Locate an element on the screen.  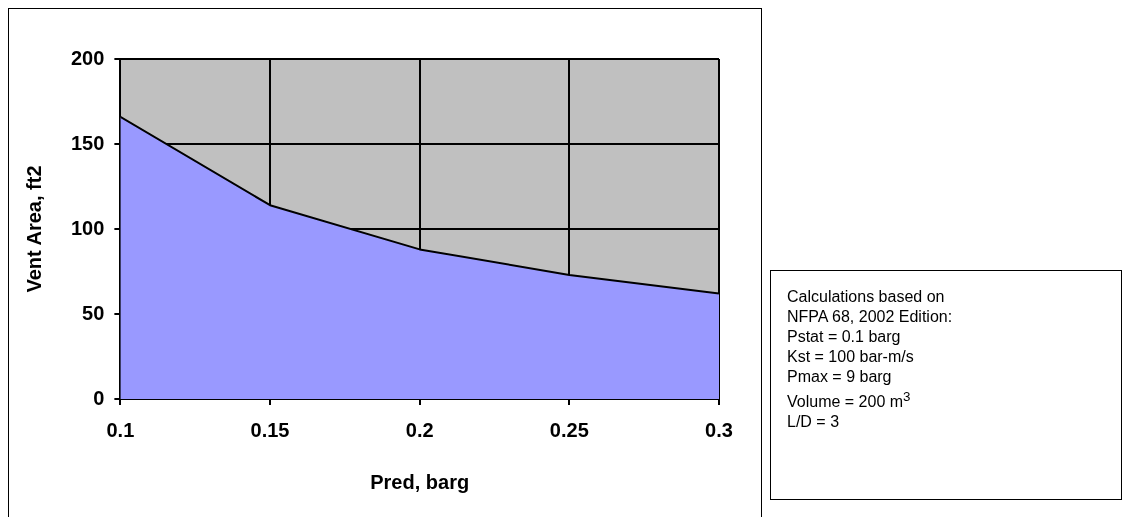
text: Pmax = 9 barg is located at coordinates (840, 377).